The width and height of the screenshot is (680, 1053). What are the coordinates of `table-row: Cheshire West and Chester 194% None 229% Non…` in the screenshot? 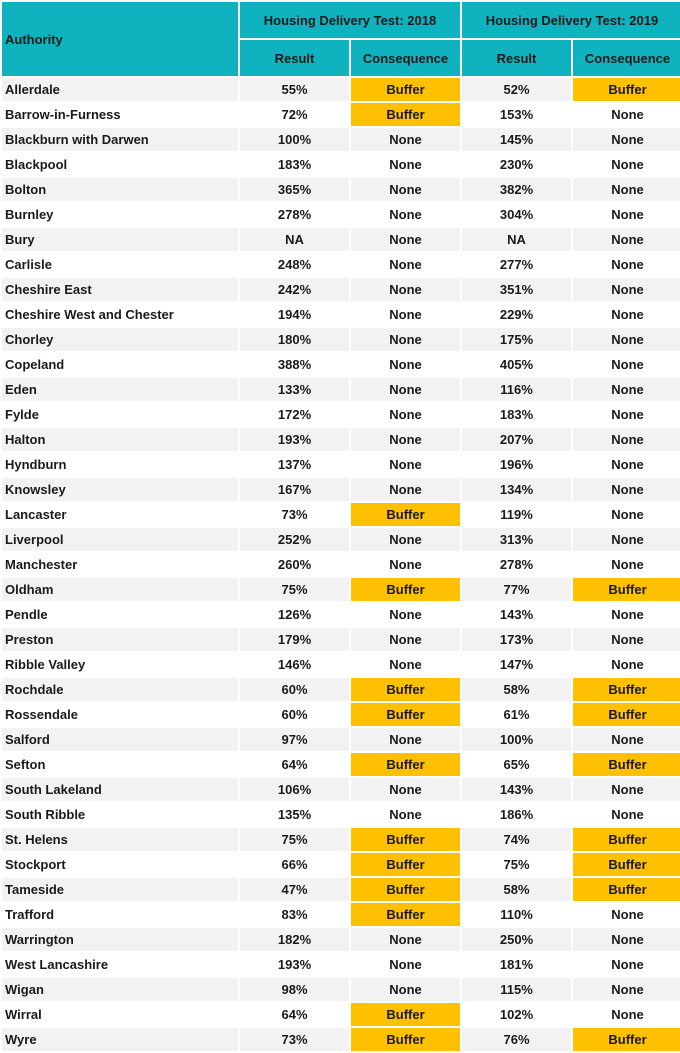 It's located at (341, 314).